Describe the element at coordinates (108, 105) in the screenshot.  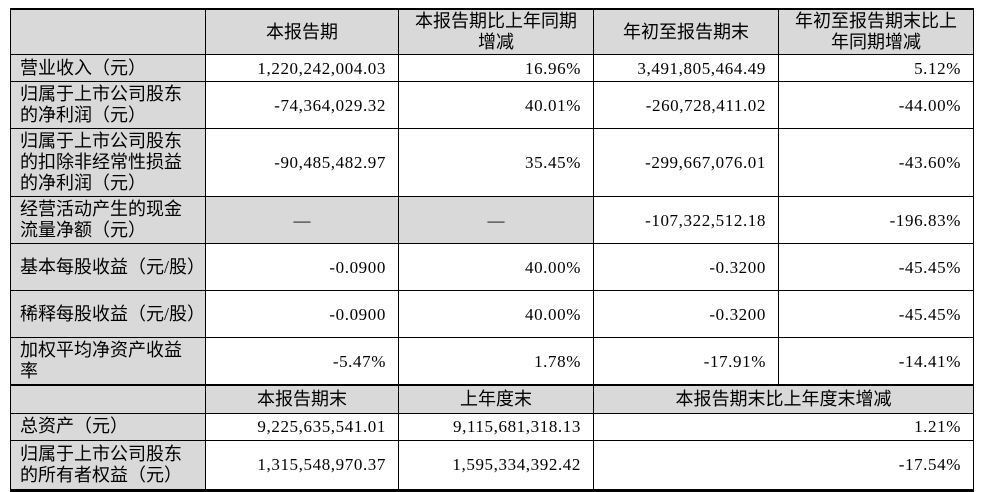
I see `row-label: 归属于上市公司股东的净利润（元）` at that location.